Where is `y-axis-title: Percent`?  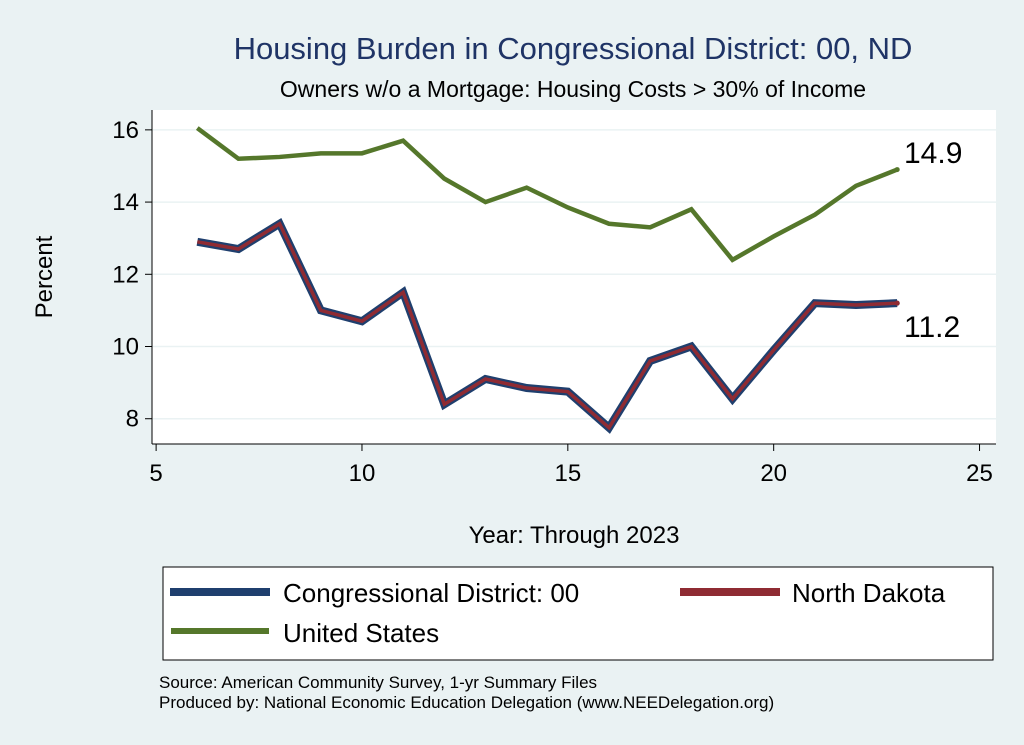
y-axis-title: Percent is located at coordinates (44, 276).